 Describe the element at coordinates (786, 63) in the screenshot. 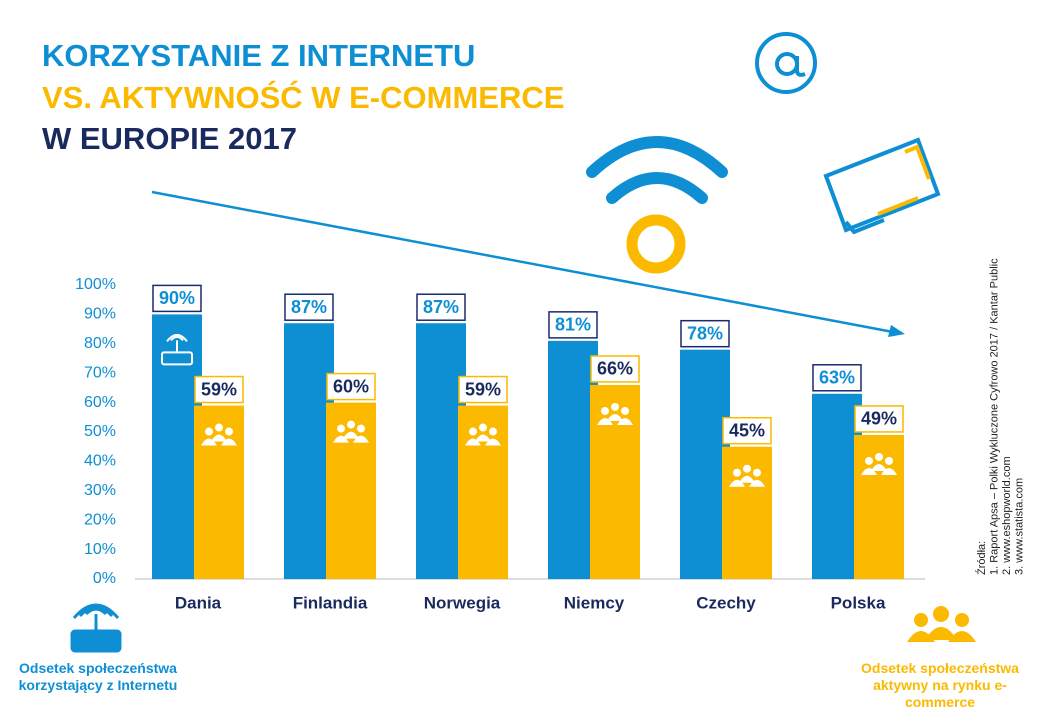

I see `at-icon` at that location.